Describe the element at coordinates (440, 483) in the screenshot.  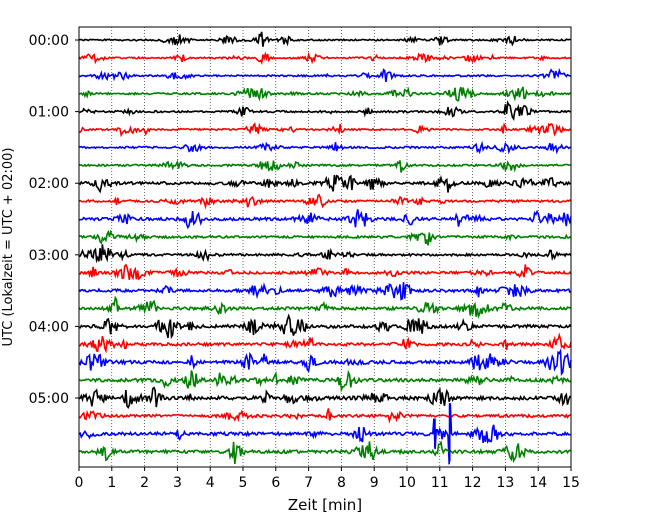
I see `x-tick-label: 11` at that location.